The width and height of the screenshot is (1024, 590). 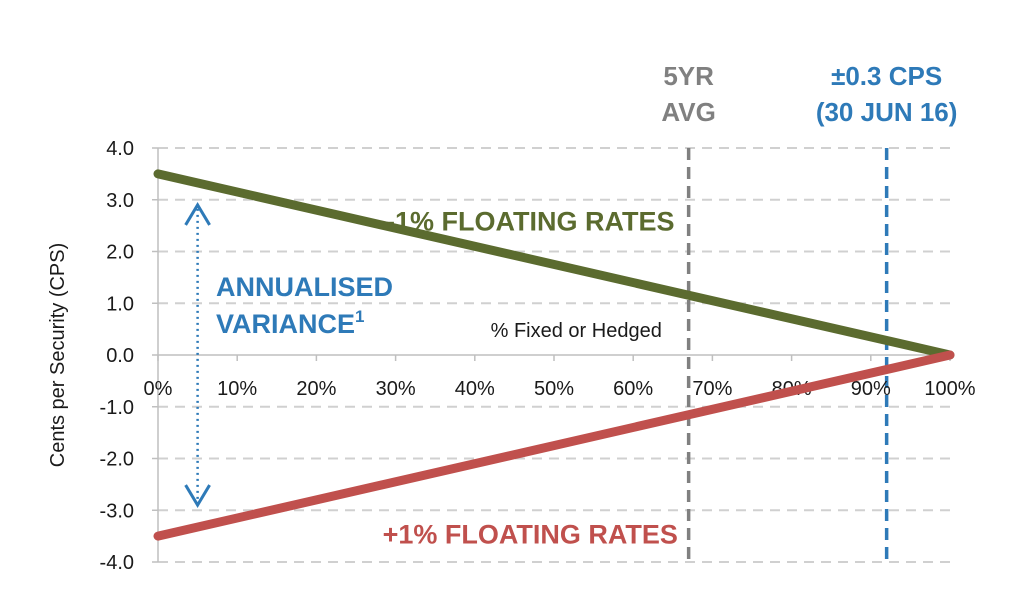 I want to click on variance-arrow-head-down, so click(x=197, y=496).